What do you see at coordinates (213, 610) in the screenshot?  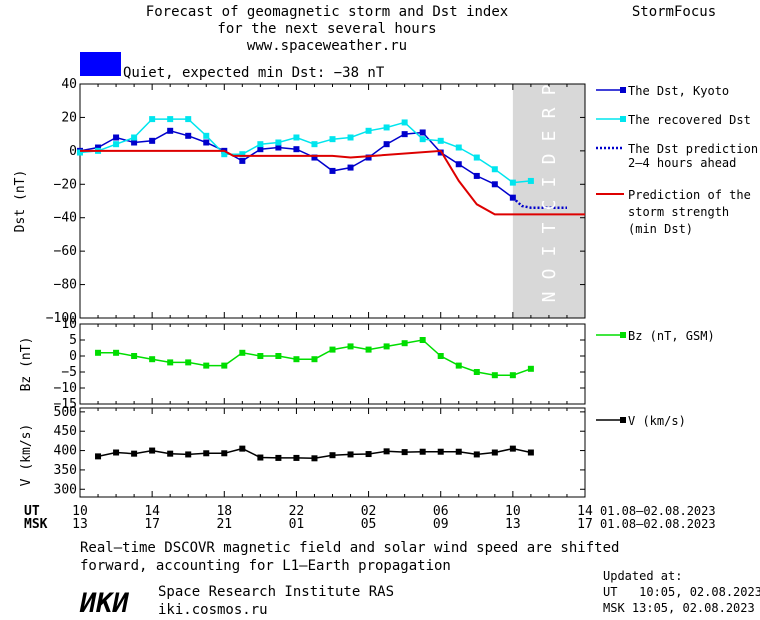 I see `institute-site: iki.cosmos.ru` at bounding box center [213, 610].